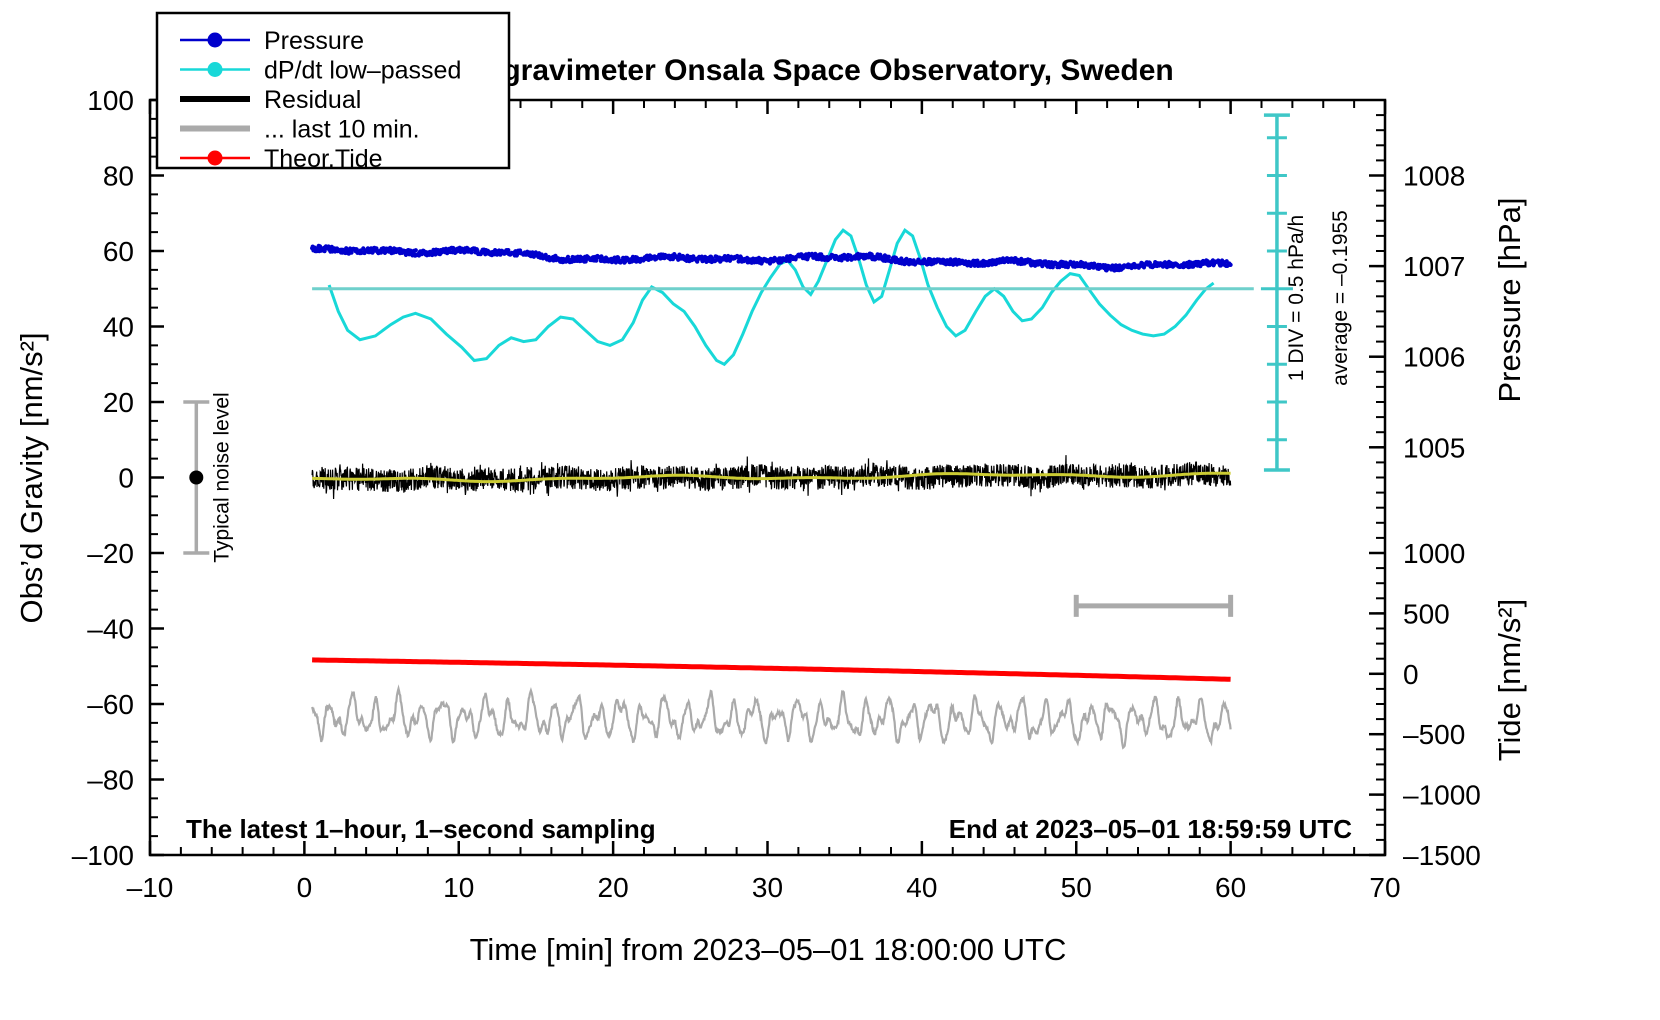 The height and width of the screenshot is (1020, 1660). What do you see at coordinates (771, 669) in the screenshot?
I see `series-theor-tide` at bounding box center [771, 669].